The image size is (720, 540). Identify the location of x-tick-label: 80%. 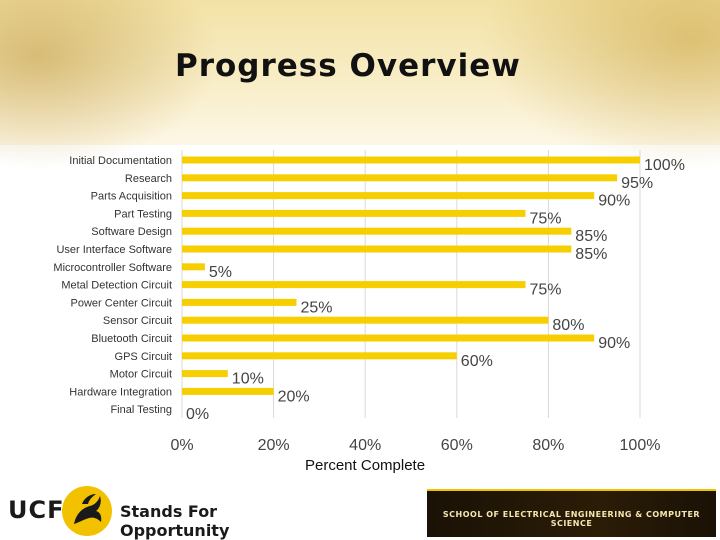
(548, 445).